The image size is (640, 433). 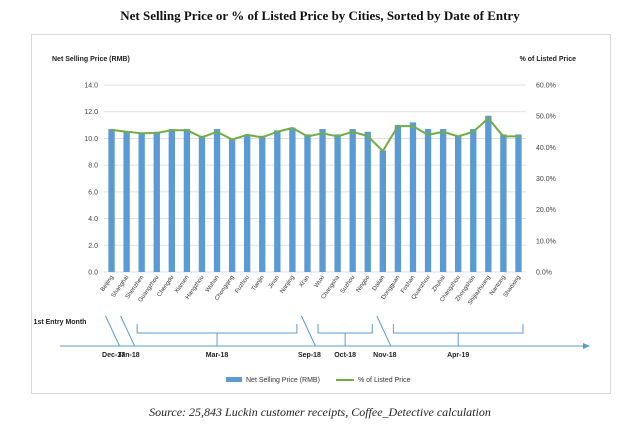 I want to click on right-tick-label: 30.0%, so click(x=546, y=179).